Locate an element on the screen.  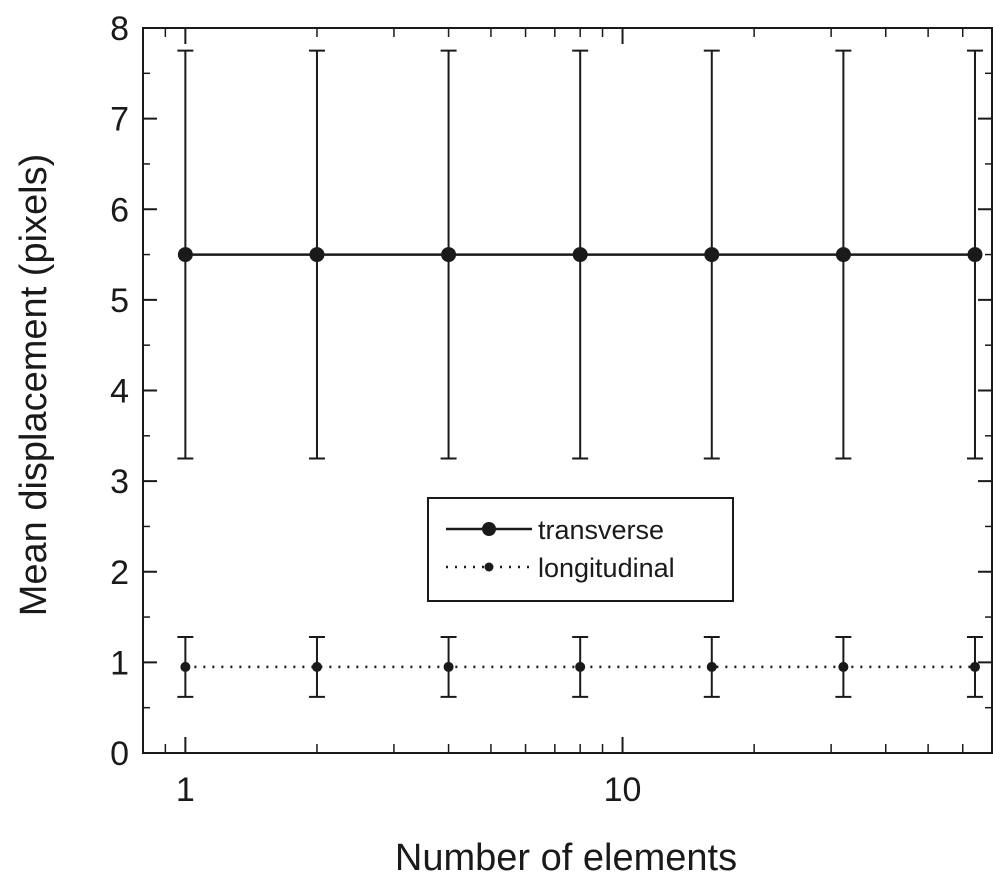
y-tick-label: 1 is located at coordinates (119, 663).